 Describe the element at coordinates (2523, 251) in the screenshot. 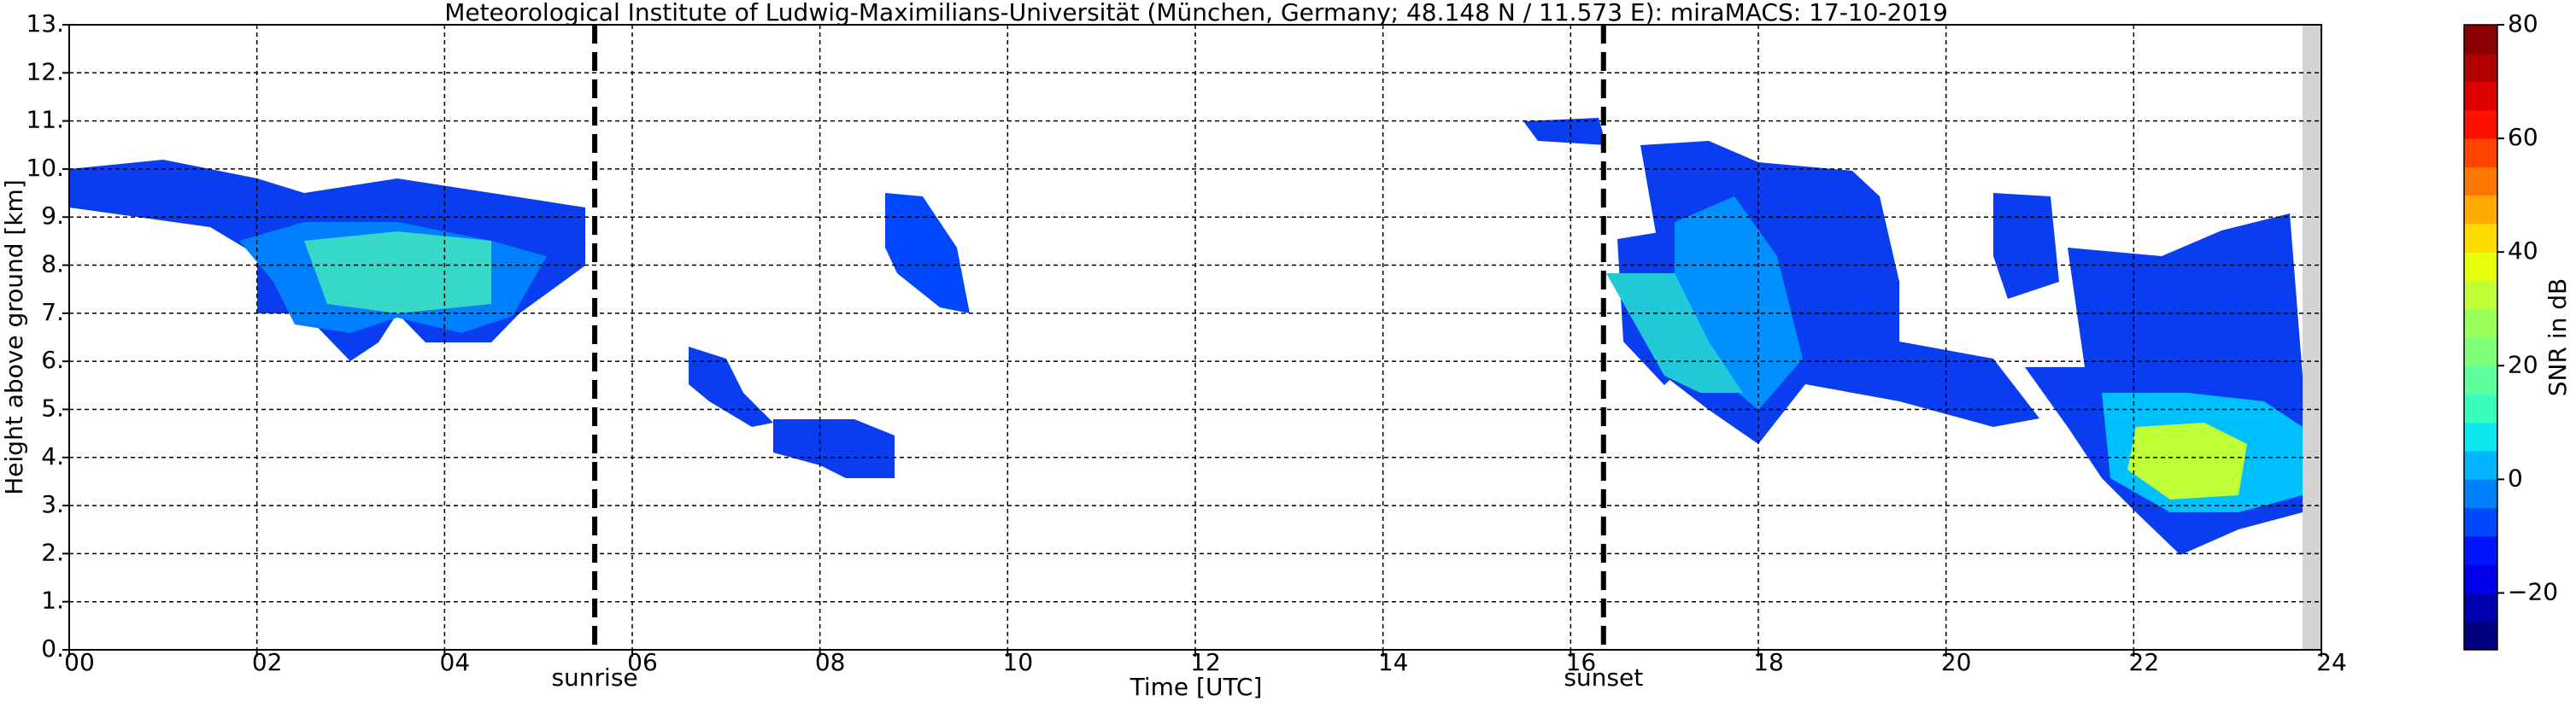

I see `colorbar-tick-label: 40` at that location.